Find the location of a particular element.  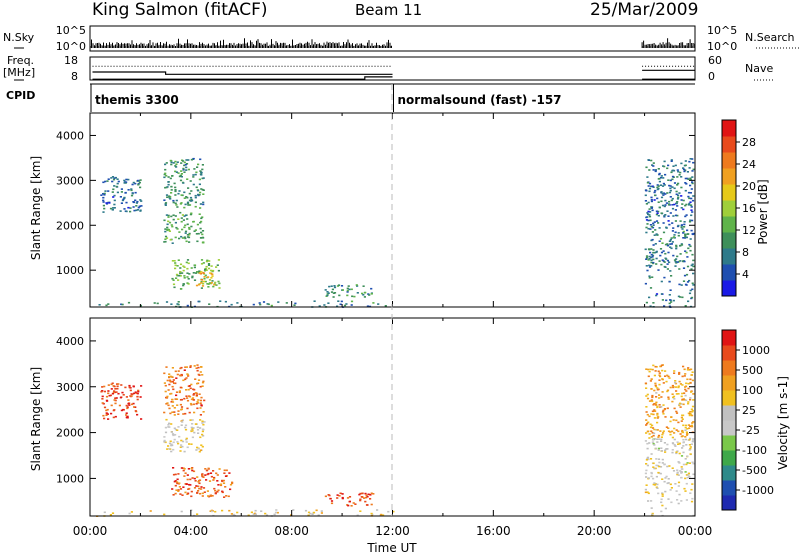

x-tick-label: 12:00 is located at coordinates (392, 531).